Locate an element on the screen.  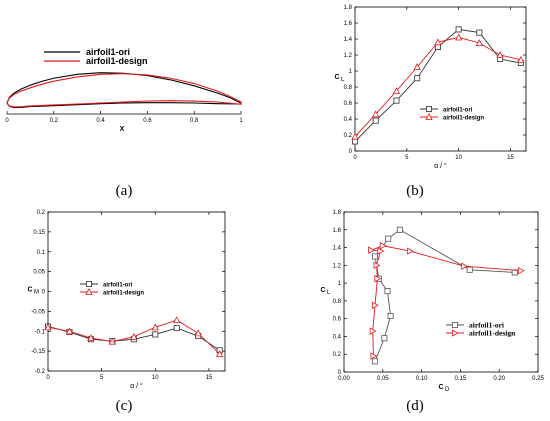
y-tick-label: -0.05 is located at coordinates (38, 312).